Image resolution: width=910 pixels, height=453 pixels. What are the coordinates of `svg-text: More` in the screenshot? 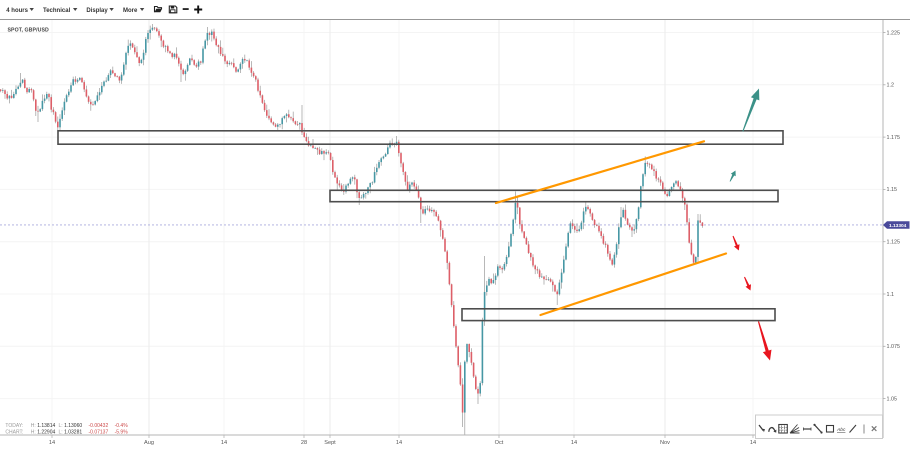 It's located at (130, 11).